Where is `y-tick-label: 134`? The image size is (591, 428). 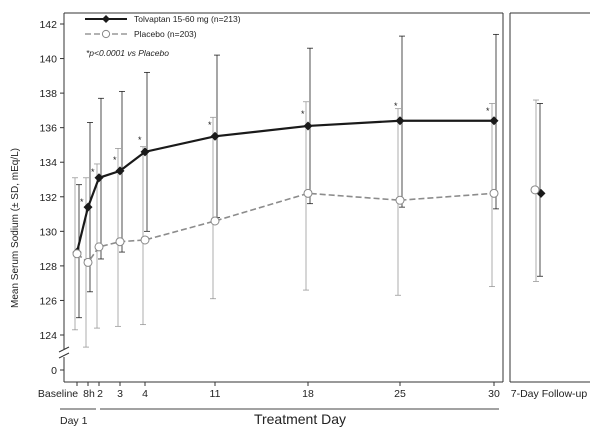 y-tick-label: 134 is located at coordinates (48, 163).